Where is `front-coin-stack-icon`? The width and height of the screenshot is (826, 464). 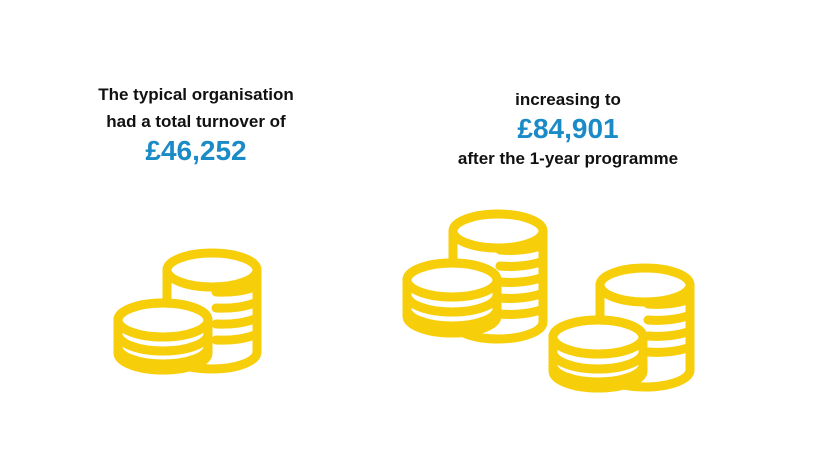
front-coin-stack-icon is located at coordinates (163, 336).